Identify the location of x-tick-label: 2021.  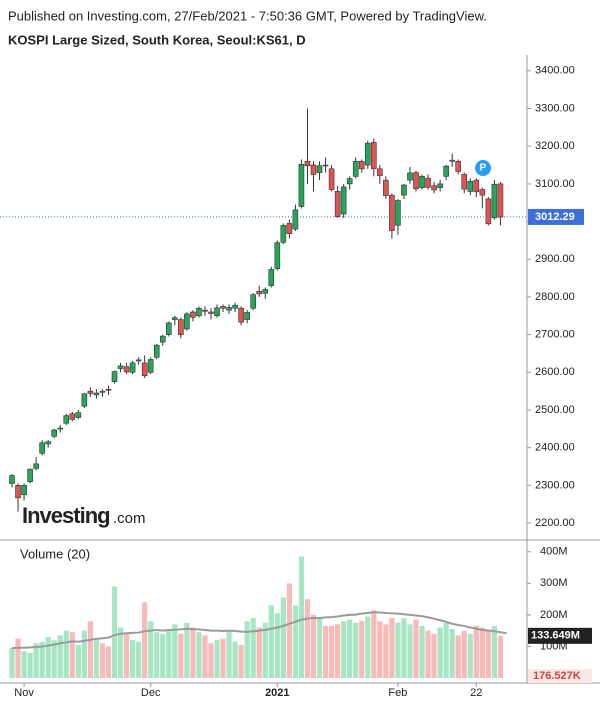
(277, 693).